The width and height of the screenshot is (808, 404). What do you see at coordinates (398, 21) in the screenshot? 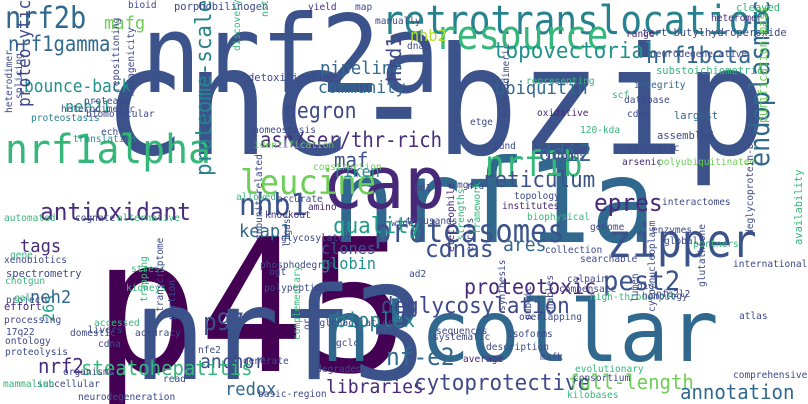
I see `word: manually` at bounding box center [398, 21].